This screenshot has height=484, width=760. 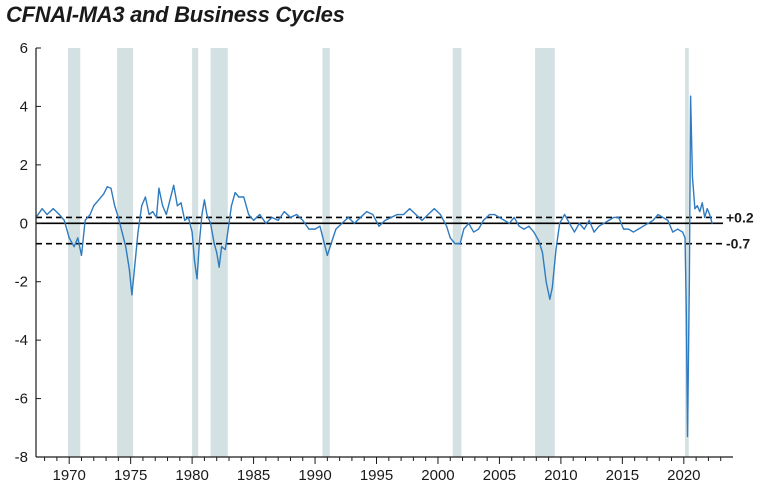 What do you see at coordinates (622, 475) in the screenshot?
I see `x-tick-label-9: 2015` at bounding box center [622, 475].